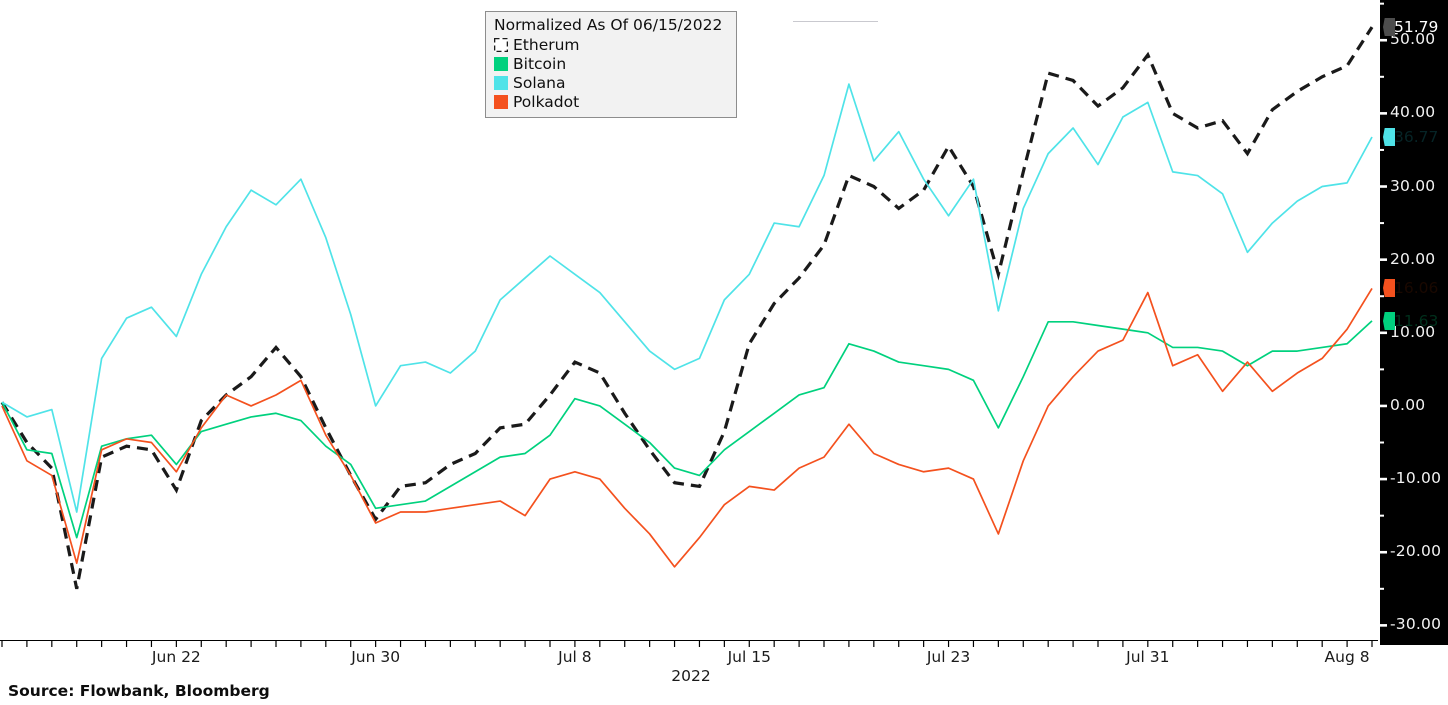 This screenshot has width=1448, height=705. I want to click on x-axis-year-label: 2022, so click(691, 676).